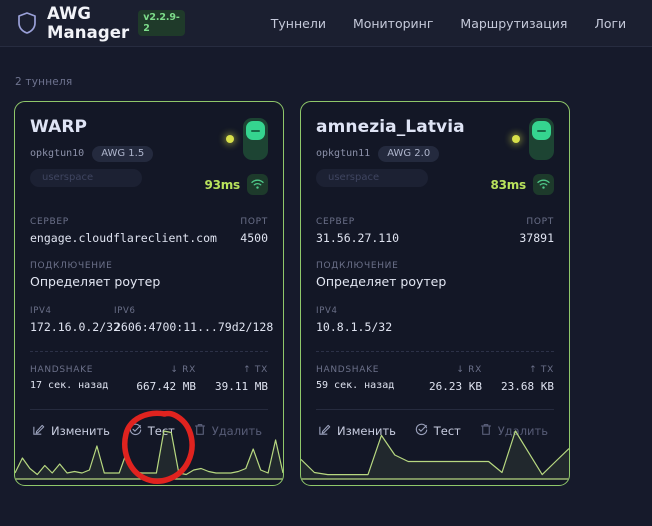 This screenshot has height=526, width=652. What do you see at coordinates (610, 23) in the screenshot?
I see `nav-item-logs: Логи` at bounding box center [610, 23].